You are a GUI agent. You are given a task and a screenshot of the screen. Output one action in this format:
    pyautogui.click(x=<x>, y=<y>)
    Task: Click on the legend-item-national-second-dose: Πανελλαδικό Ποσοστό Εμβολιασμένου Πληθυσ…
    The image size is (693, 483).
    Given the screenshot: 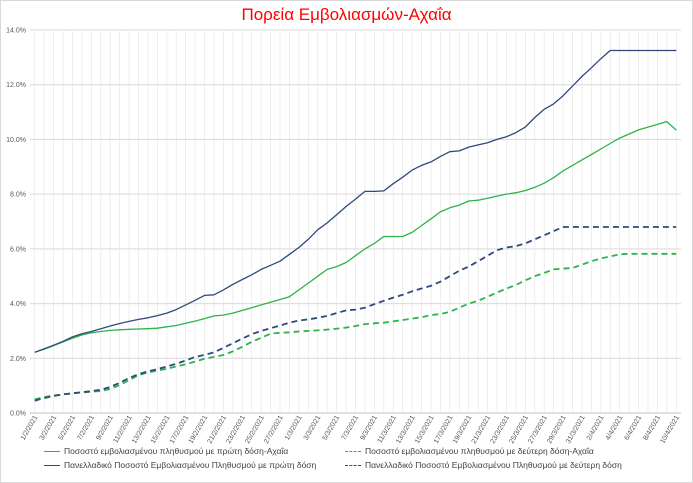 What is the action you would take?
    pyautogui.click(x=483, y=465)
    